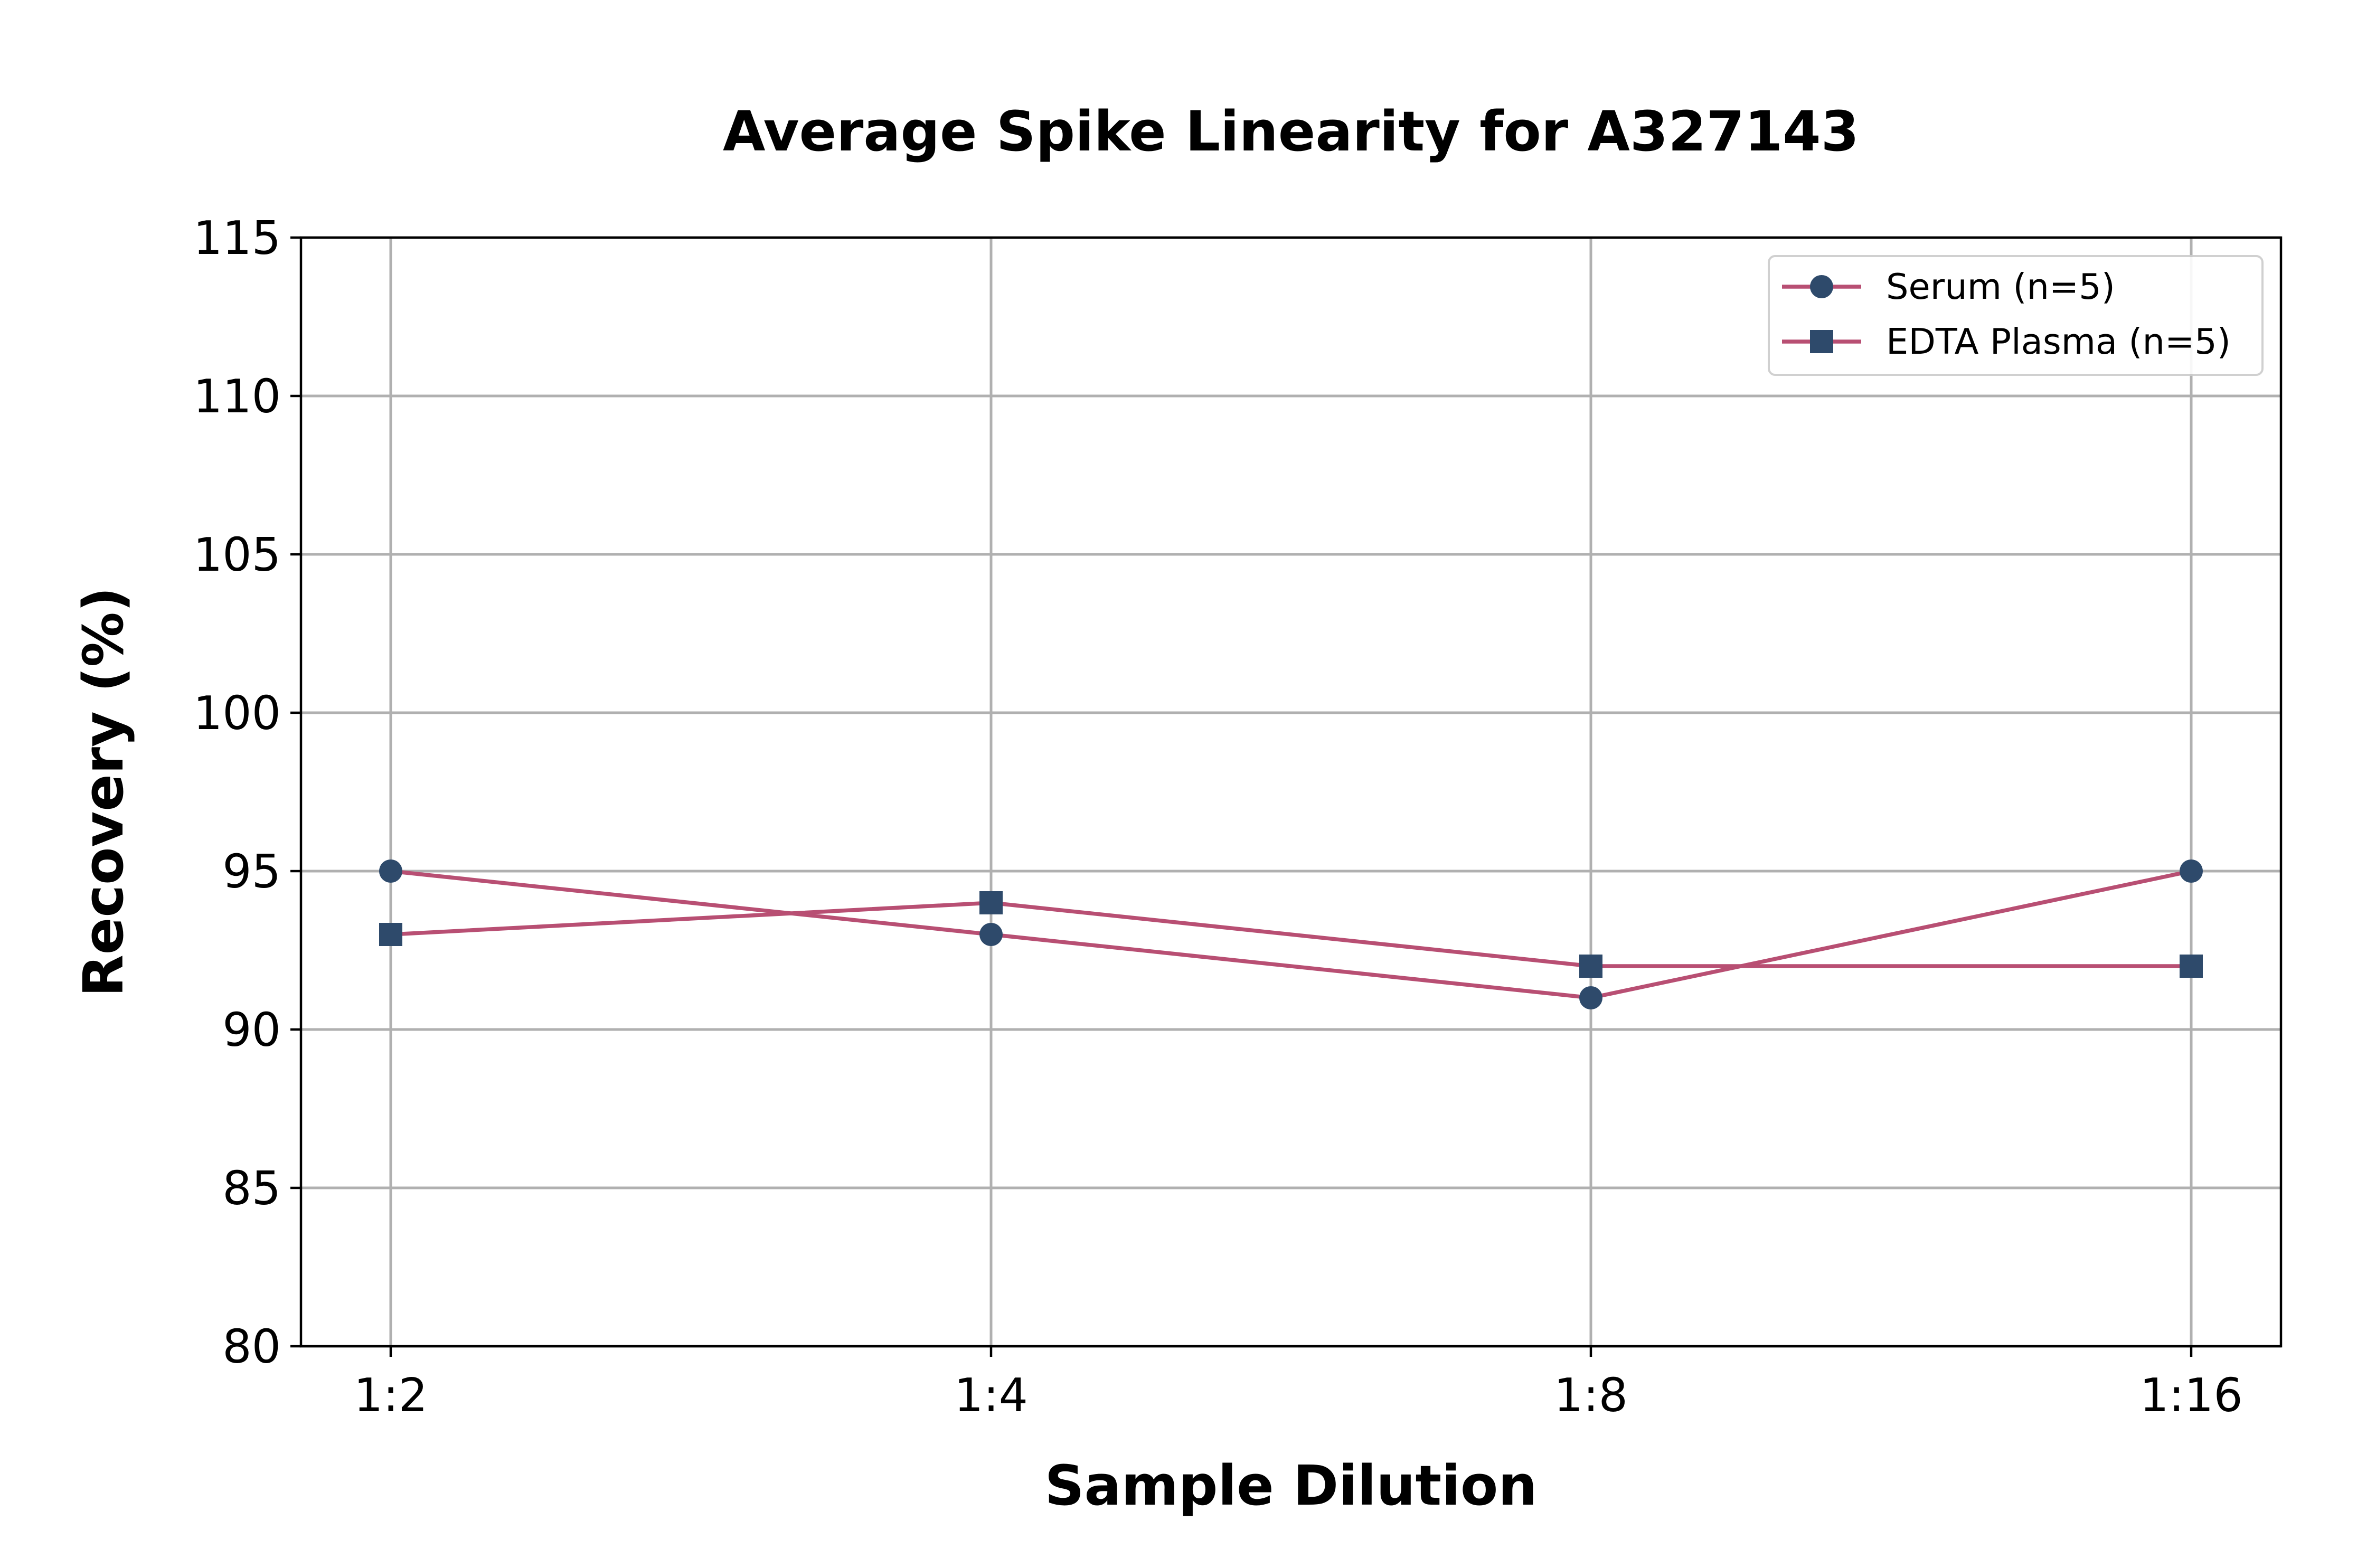 The image size is (2376, 1568). Describe the element at coordinates (237, 555) in the screenshot. I see `y-tick-label: 105` at that location.